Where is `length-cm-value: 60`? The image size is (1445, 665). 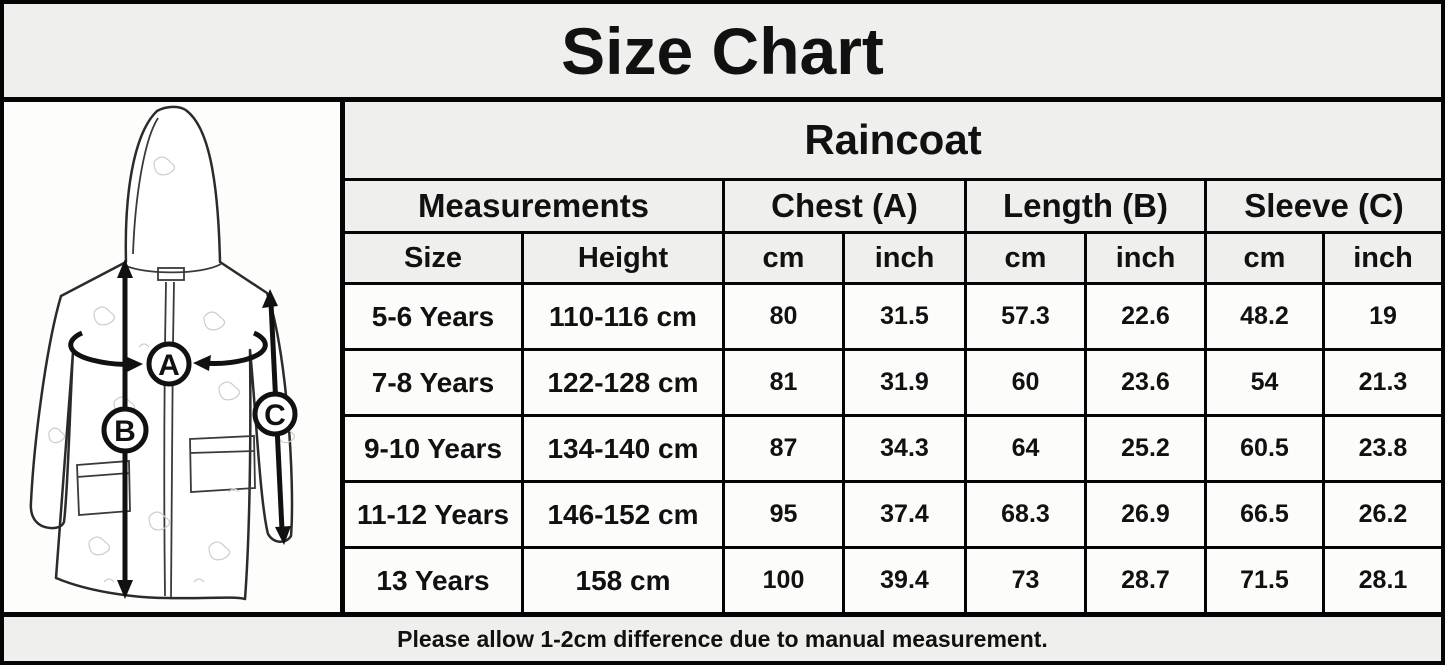
length-cm-value: 60 is located at coordinates (1025, 382).